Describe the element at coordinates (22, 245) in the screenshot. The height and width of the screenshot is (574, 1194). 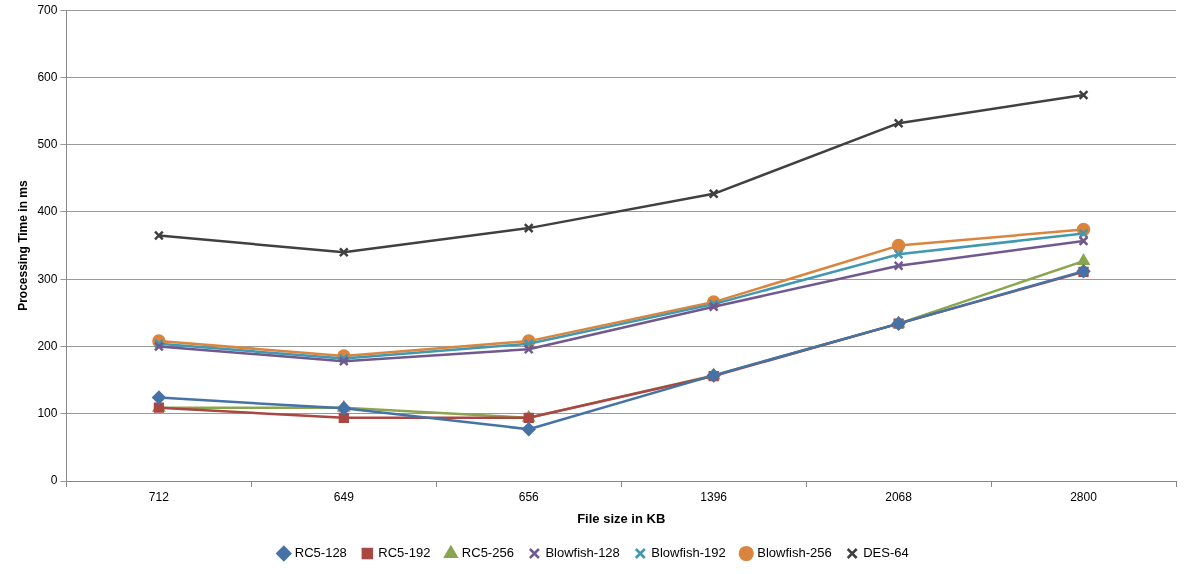
I see `y-axis-title: Processing Time in ms` at that location.